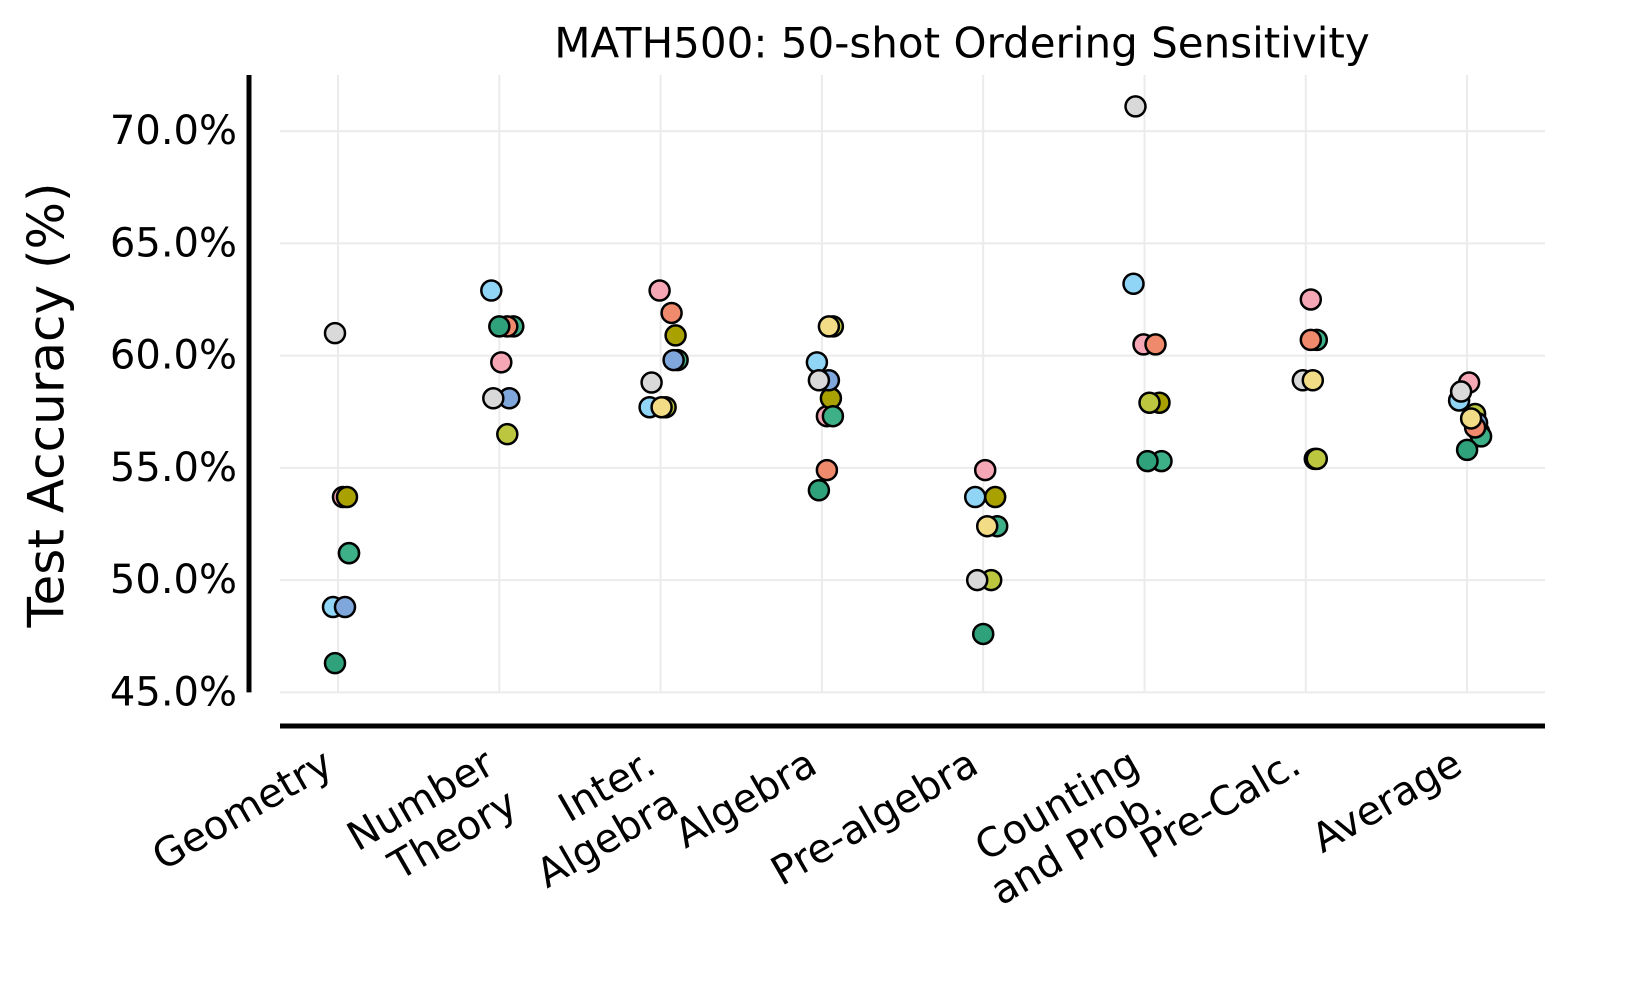 The height and width of the screenshot is (1004, 1644). I want to click on chart-title: MATH500: 50-shot Ordering Sensitivity, so click(962, 43).